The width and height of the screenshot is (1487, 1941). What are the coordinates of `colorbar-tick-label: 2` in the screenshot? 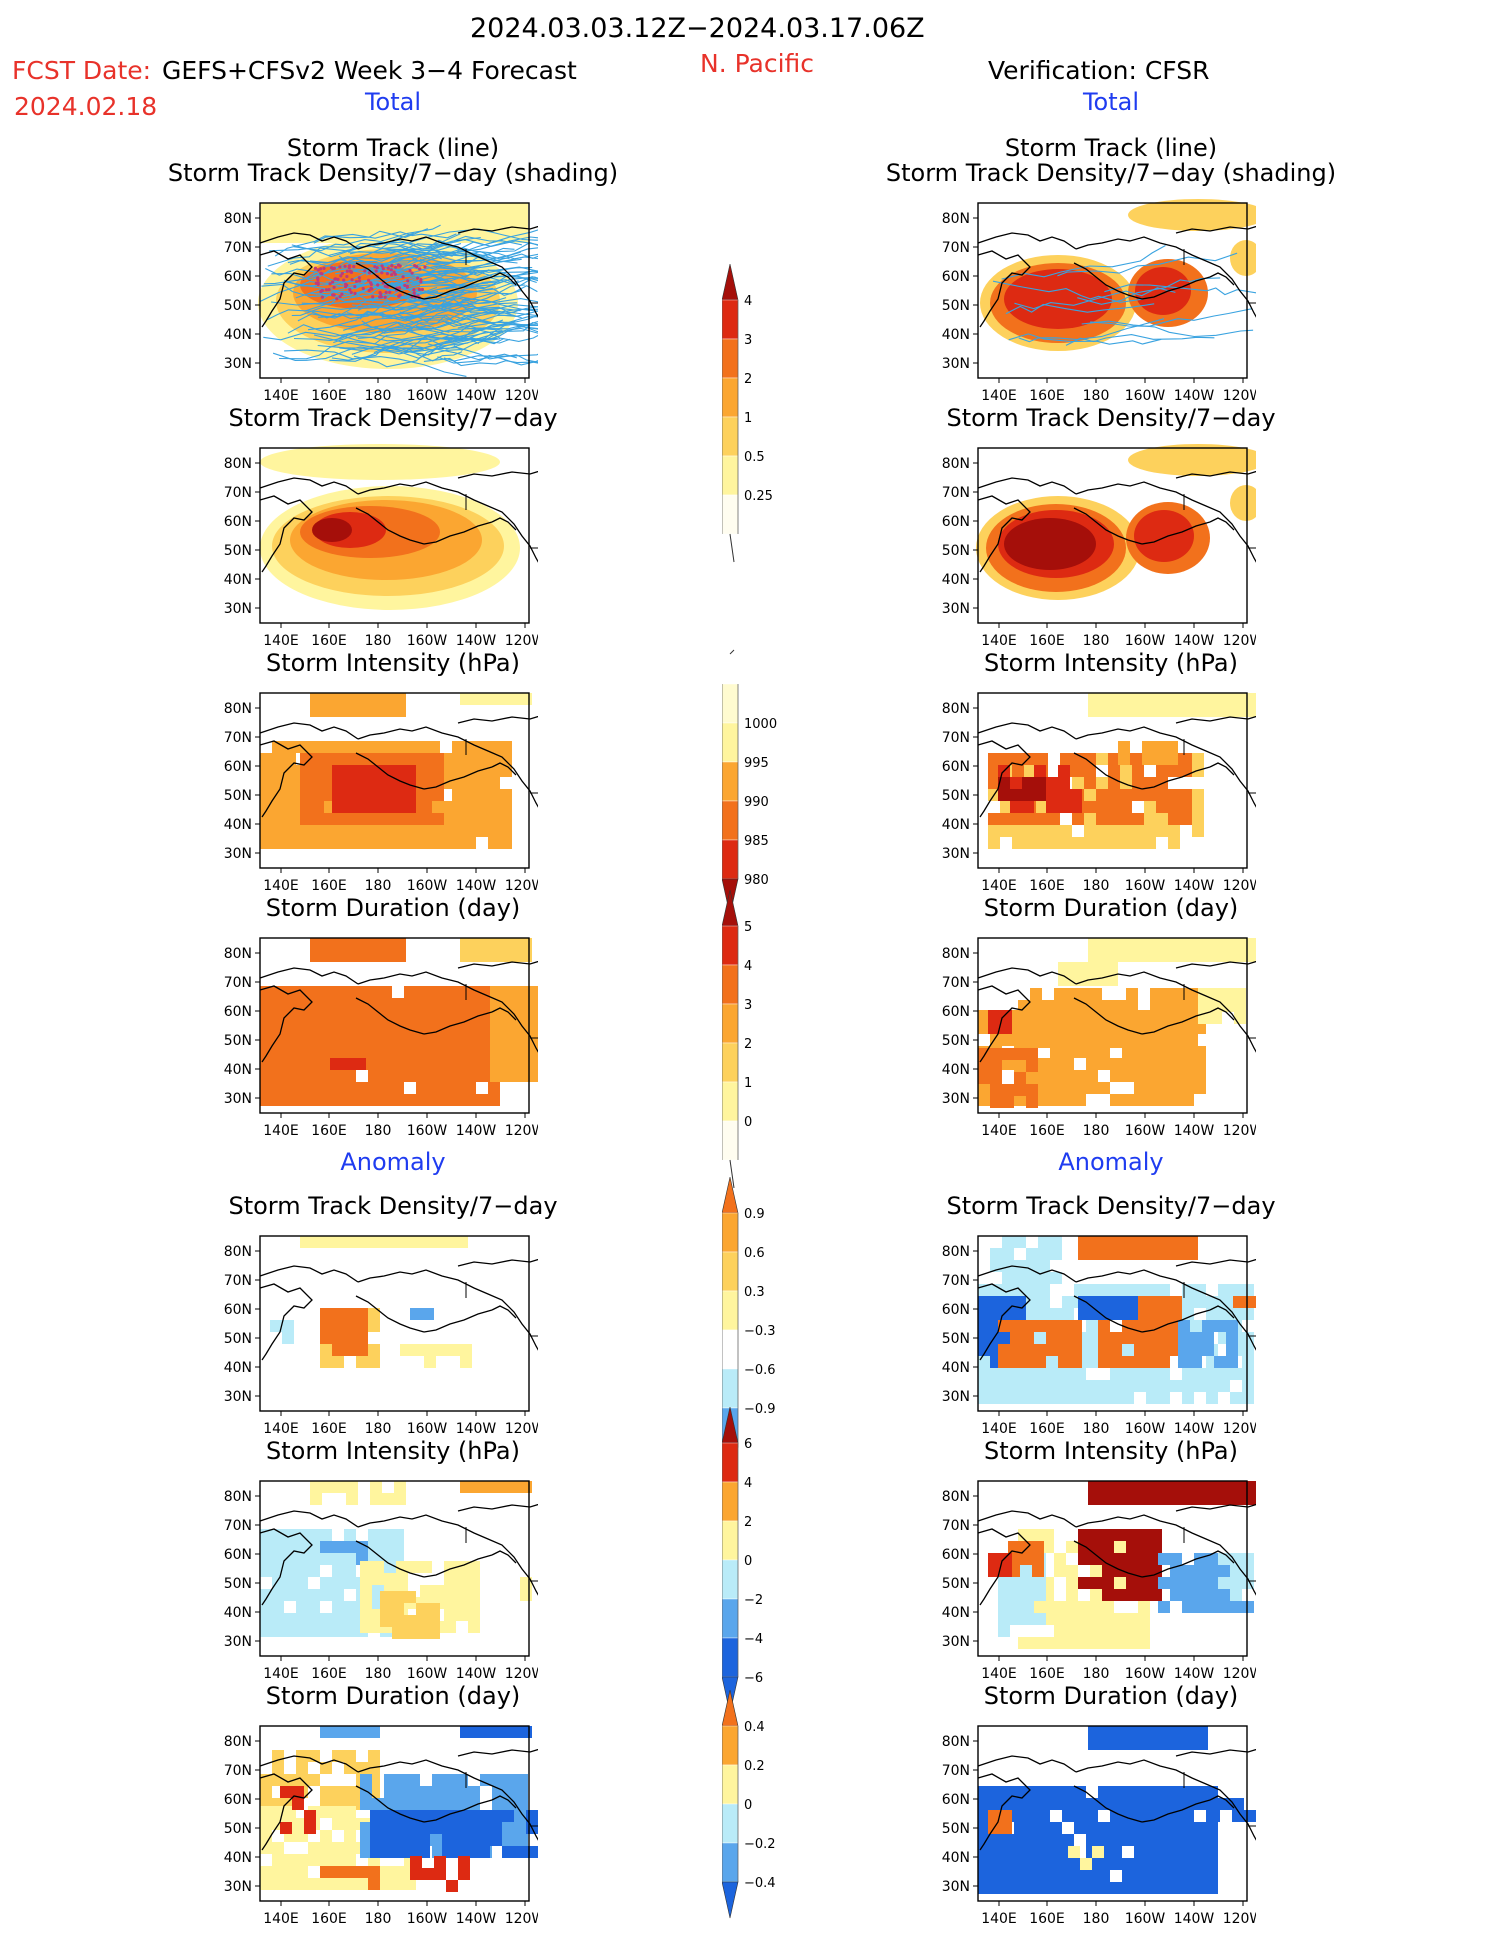 It's located at (748, 1044).